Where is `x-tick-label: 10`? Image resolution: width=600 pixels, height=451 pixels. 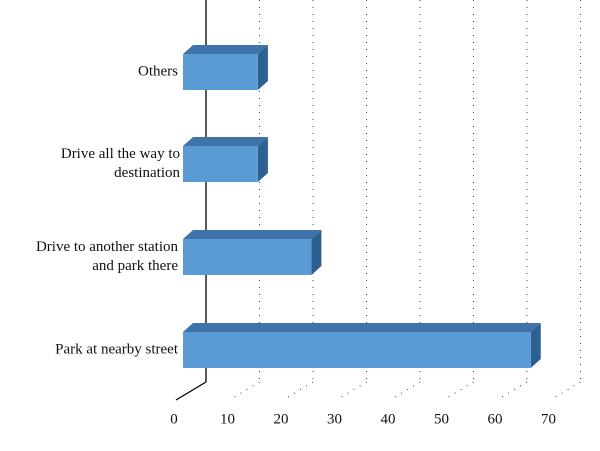
x-tick-label: 10 is located at coordinates (227, 419).